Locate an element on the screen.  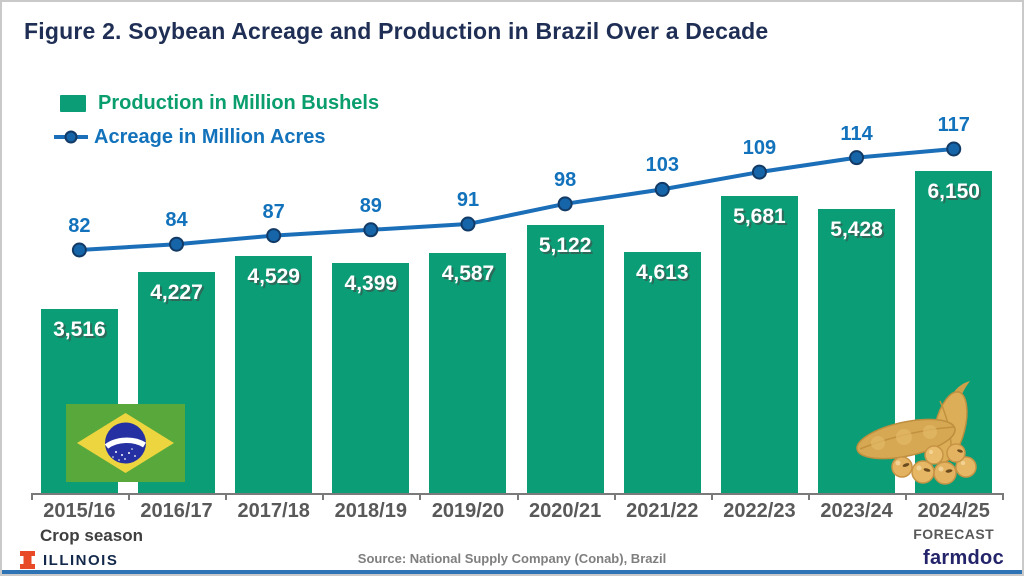
acreage-value-label: 114 is located at coordinates (856, 133).